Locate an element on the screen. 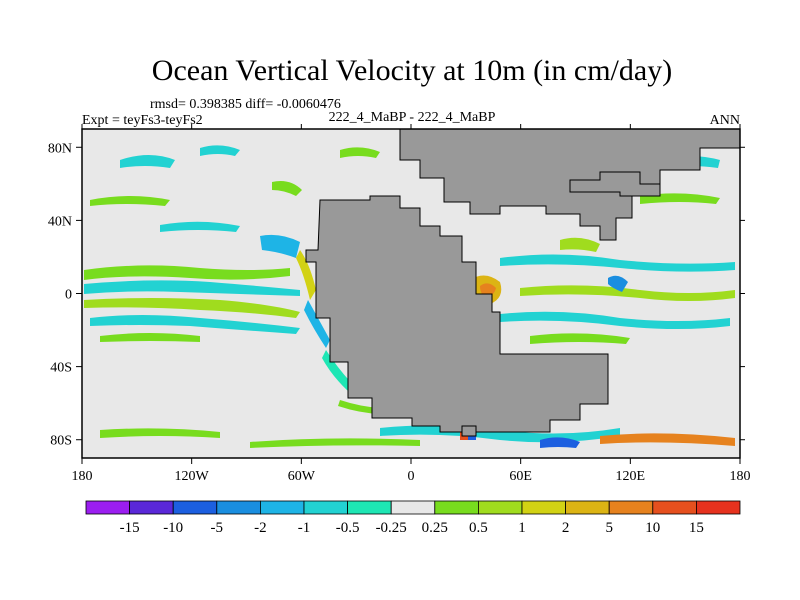  y-tick-label: 40N is located at coordinates (60, 221).